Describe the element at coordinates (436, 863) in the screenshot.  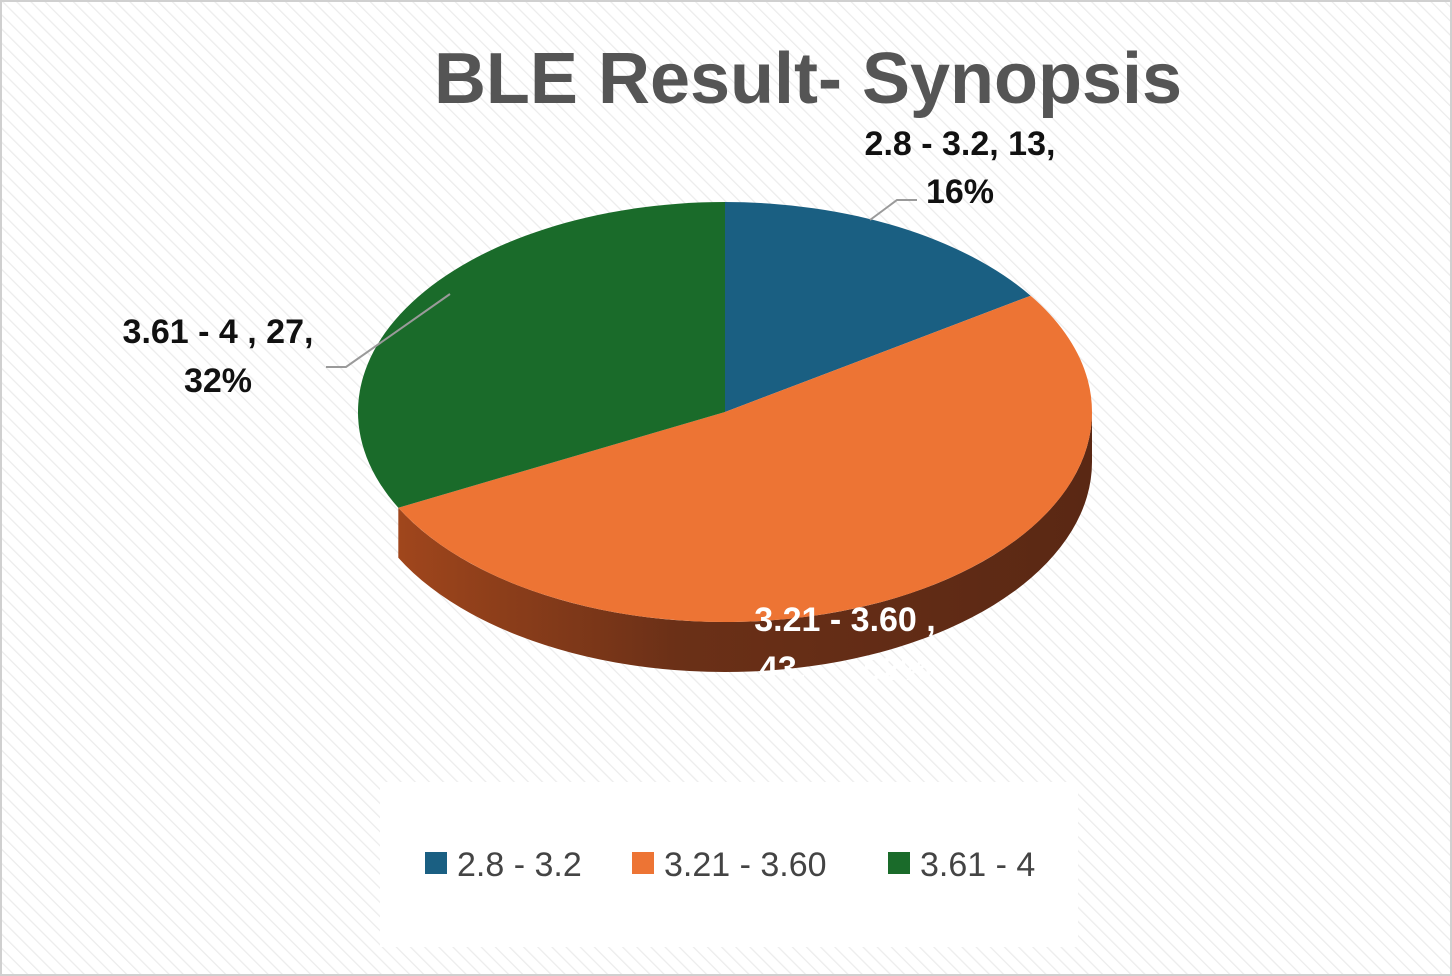
I see `legend-swatch-s1` at that location.